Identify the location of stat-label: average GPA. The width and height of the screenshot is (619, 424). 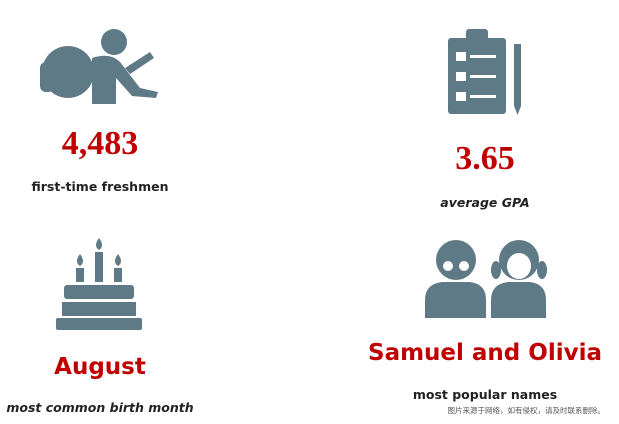
(484, 202).